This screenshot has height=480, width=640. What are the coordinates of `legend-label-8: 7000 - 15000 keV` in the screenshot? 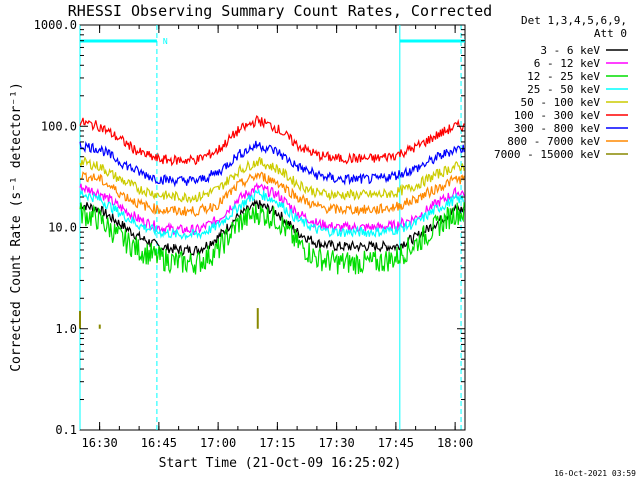 It's located at (547, 154).